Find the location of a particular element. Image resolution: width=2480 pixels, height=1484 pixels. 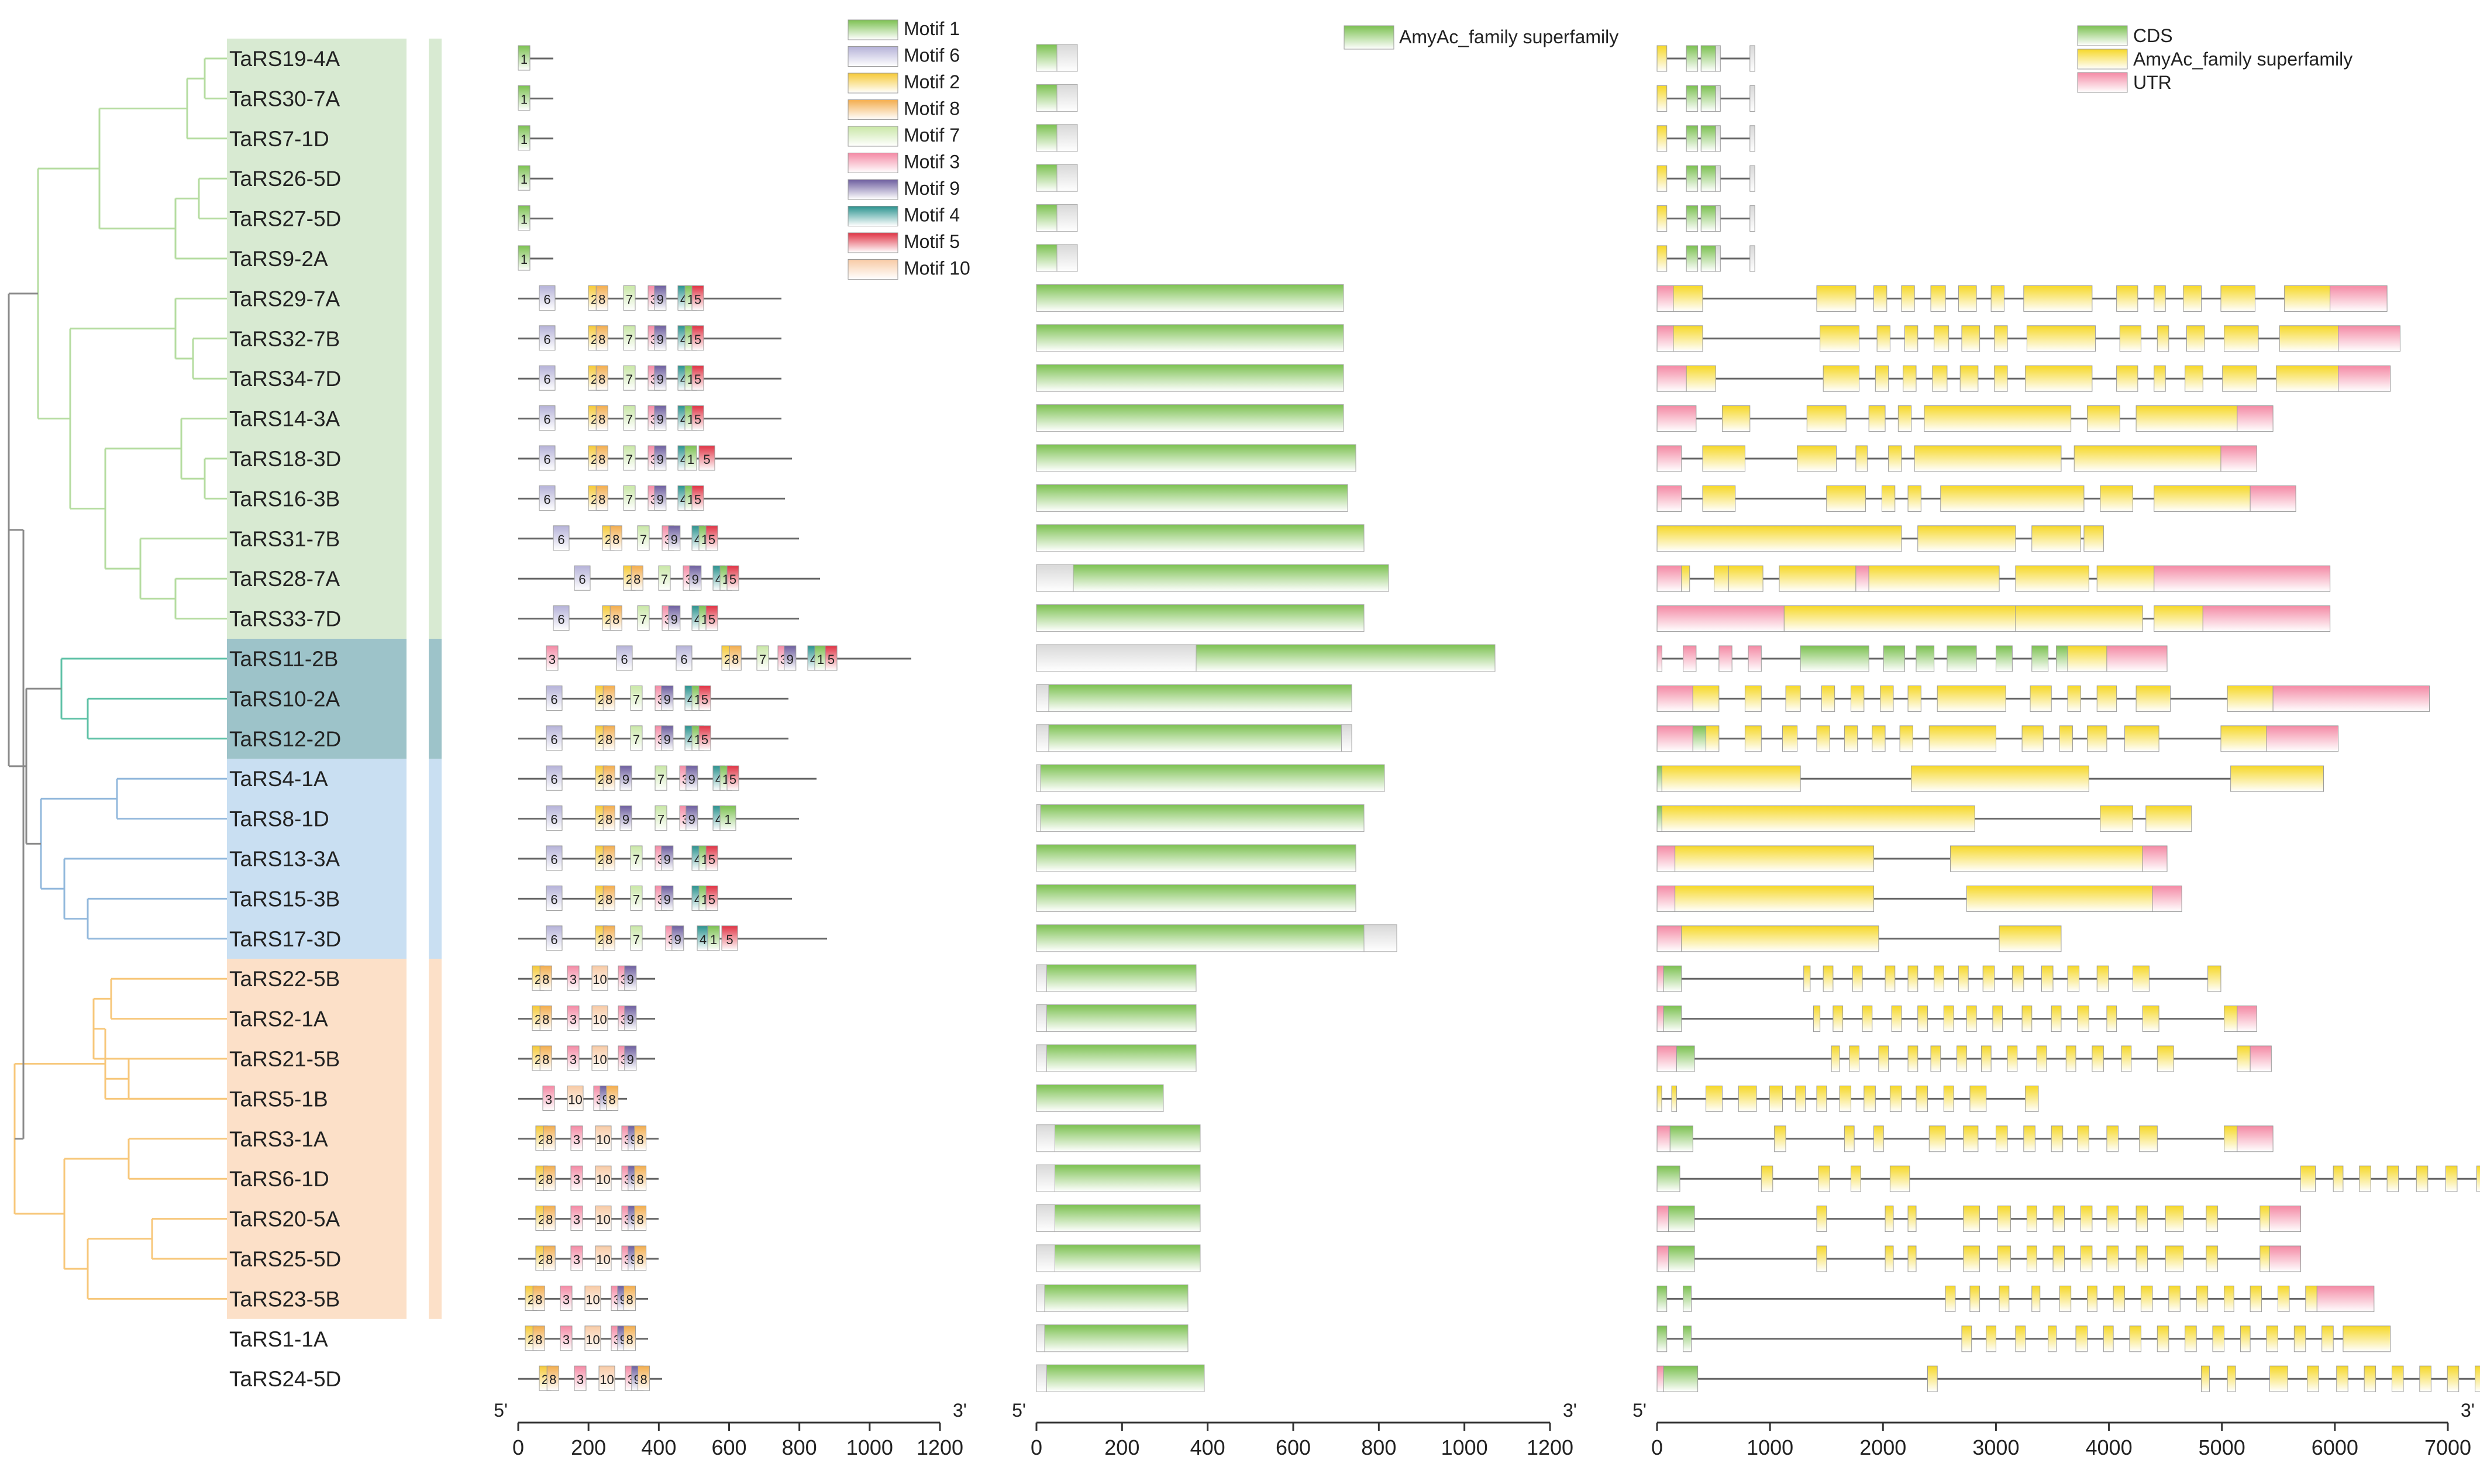

motif-legend-label: Motif 10 is located at coordinates (937, 268).